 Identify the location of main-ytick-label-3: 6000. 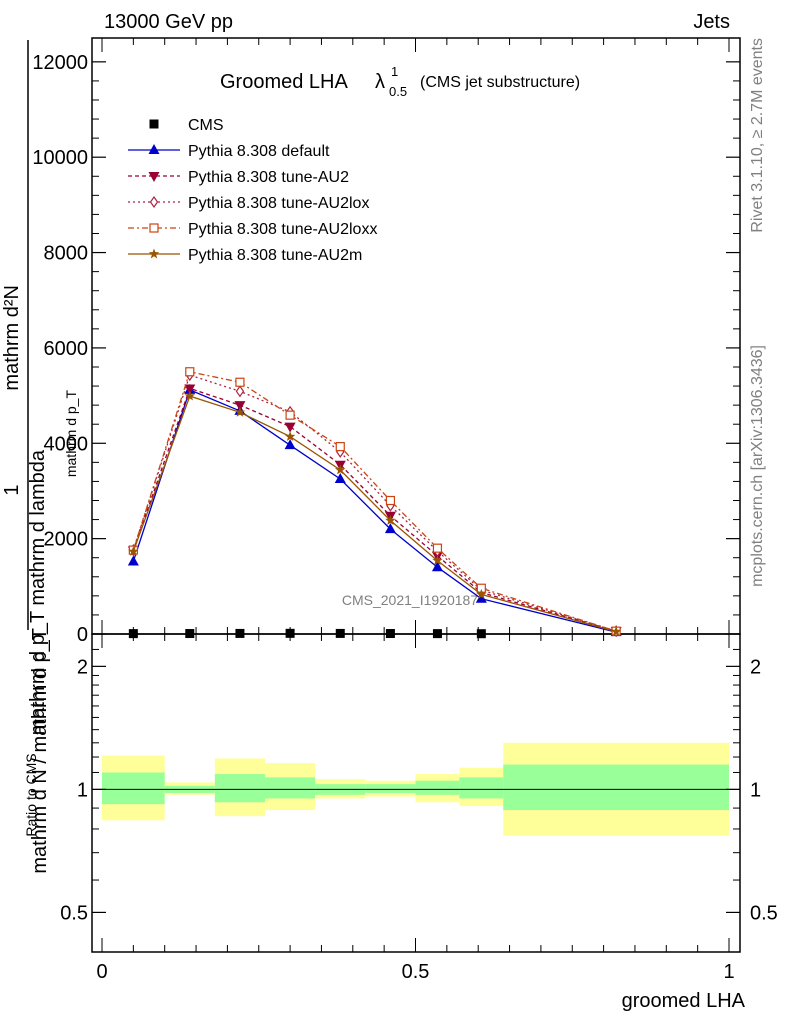
(66, 349).